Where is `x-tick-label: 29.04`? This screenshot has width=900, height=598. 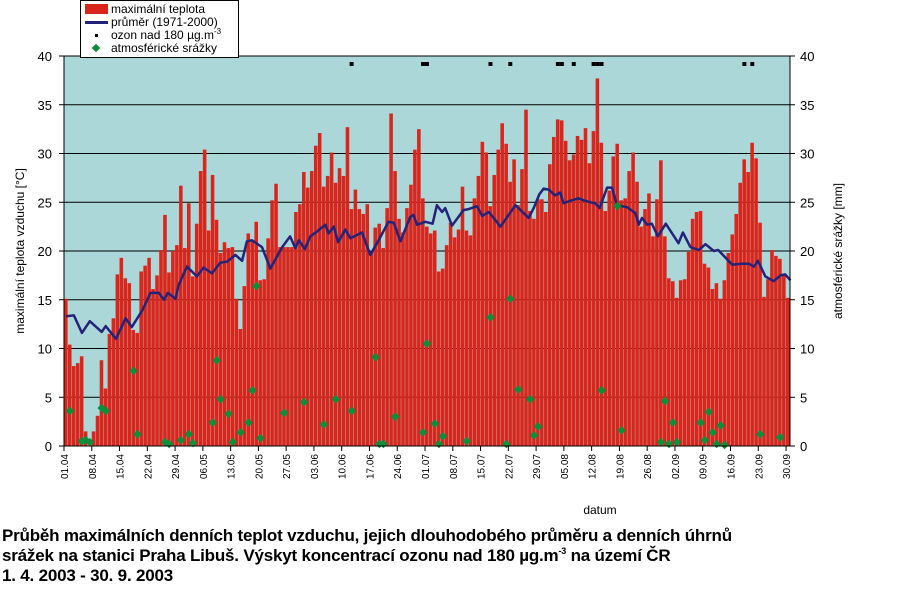 x-tick-label: 29.04 is located at coordinates (176, 466).